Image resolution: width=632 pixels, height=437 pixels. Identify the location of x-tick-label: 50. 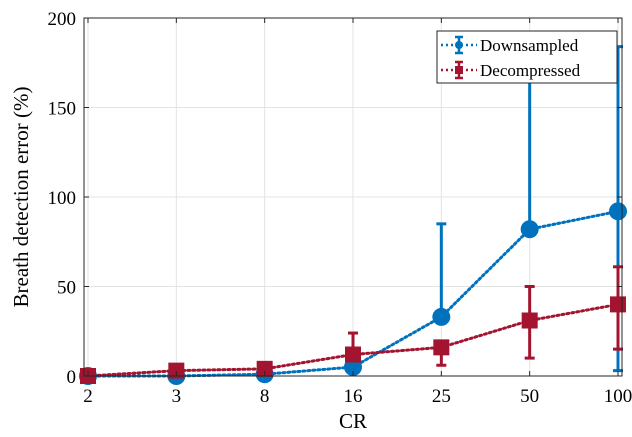
(529, 396).